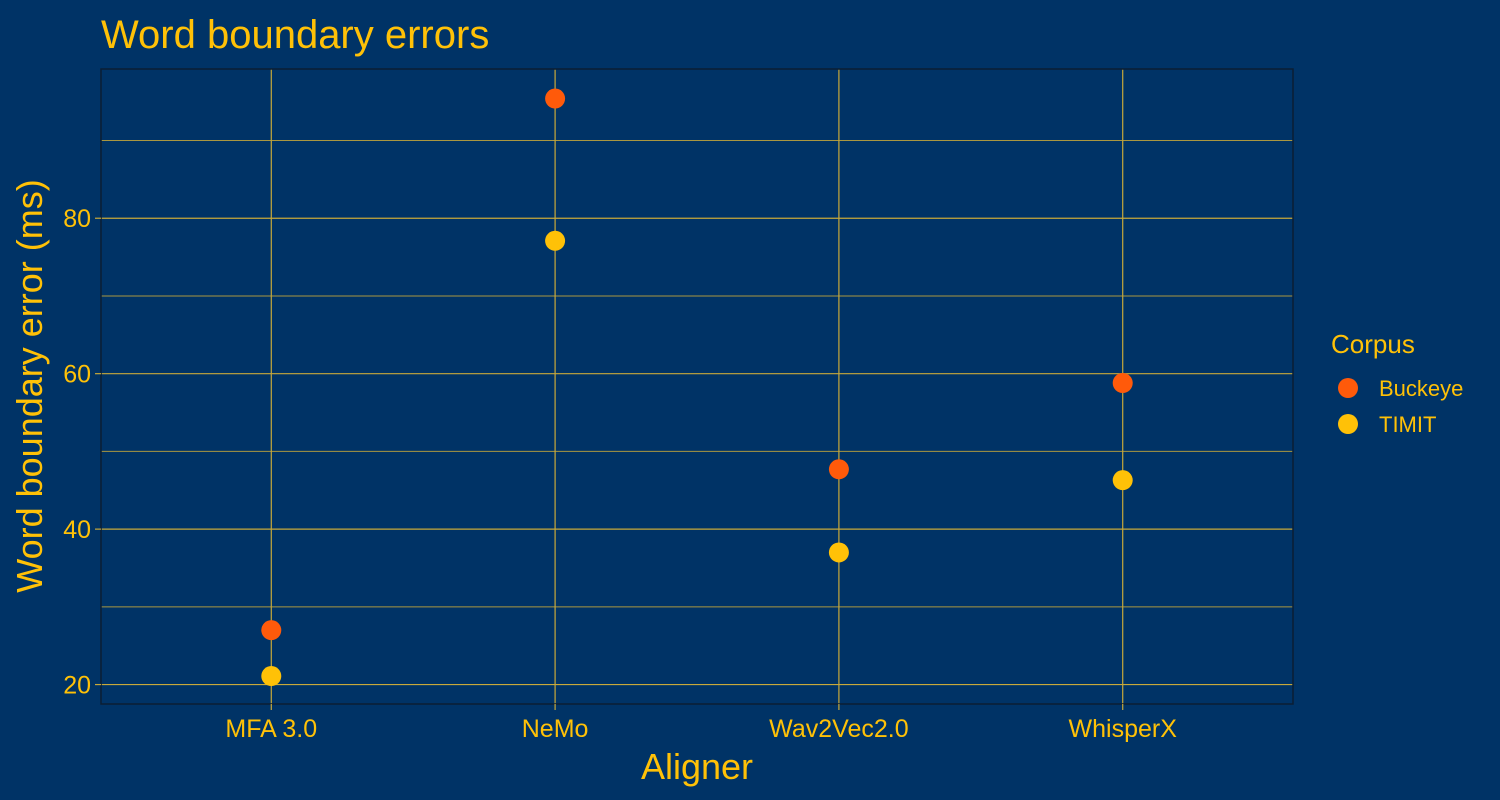 The image size is (1500, 800). I want to click on y-axis-title: Word boundary error (ms), so click(29, 385).